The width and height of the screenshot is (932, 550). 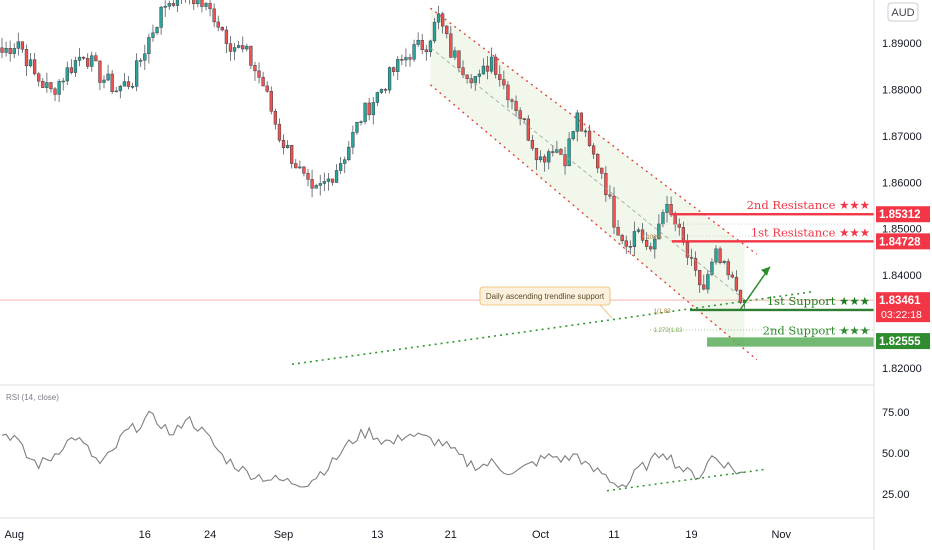 I want to click on resistance-1-price-bg, so click(x=903, y=241).